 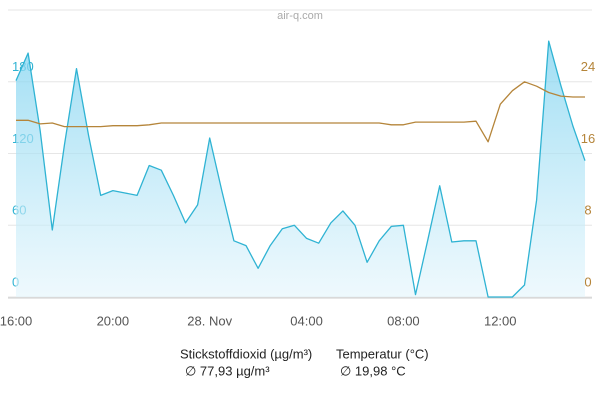 What do you see at coordinates (382, 353) in the screenshot?
I see `legend-entry: Temperatur (°C)` at bounding box center [382, 353].